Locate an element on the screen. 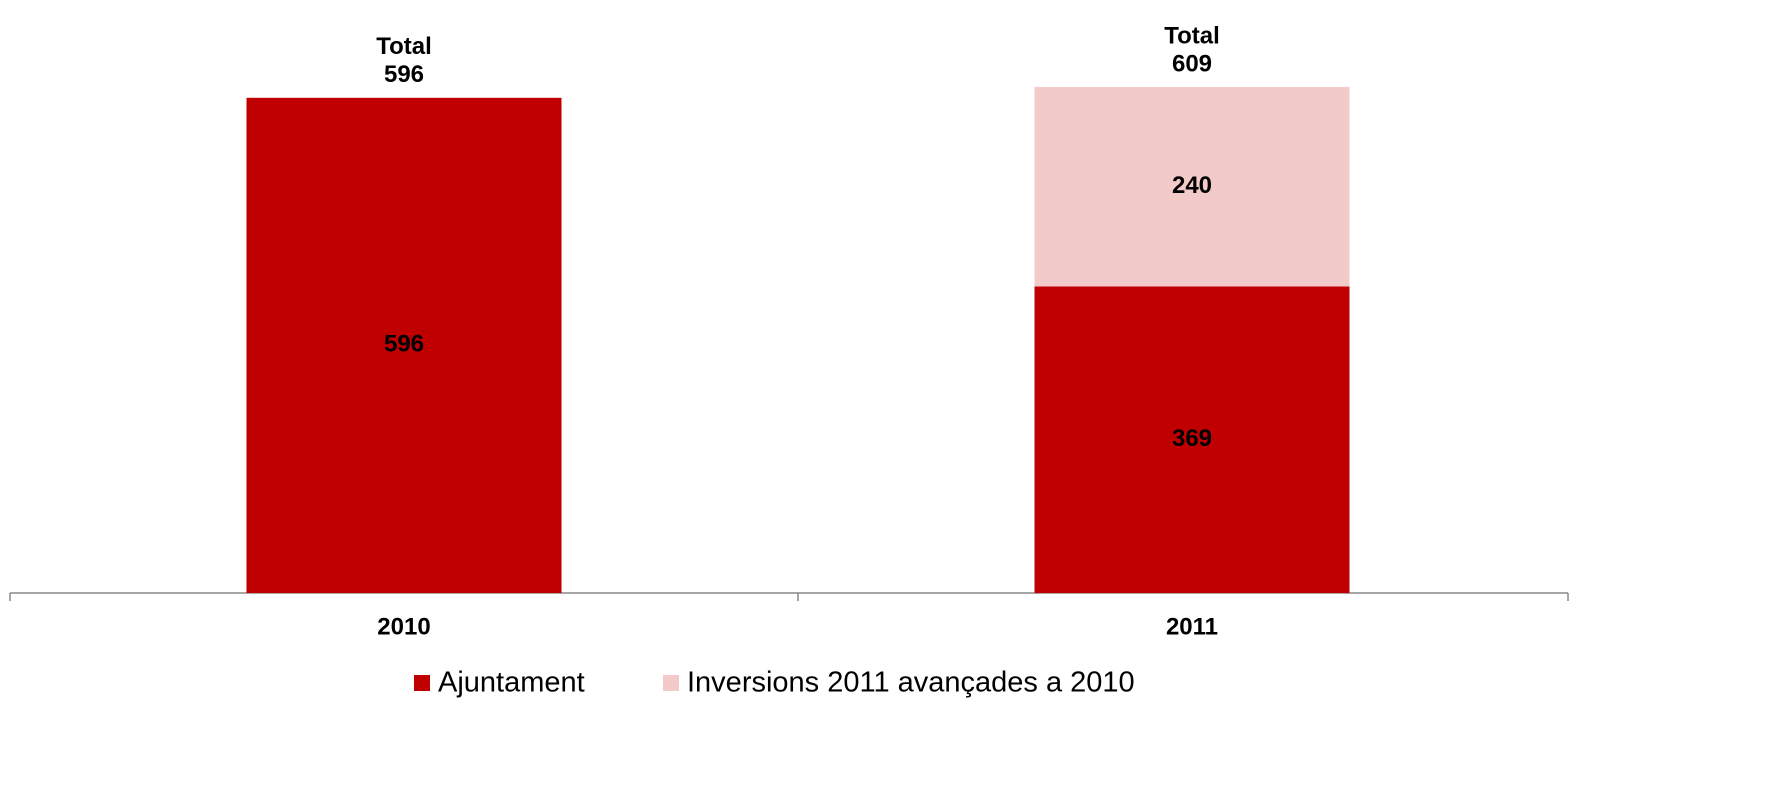  data-label: 596 is located at coordinates (404, 344).